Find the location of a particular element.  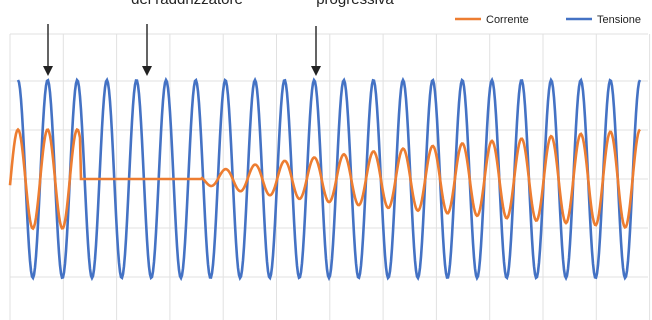

legend-label-tensione: Tensione is located at coordinates (619, 20).